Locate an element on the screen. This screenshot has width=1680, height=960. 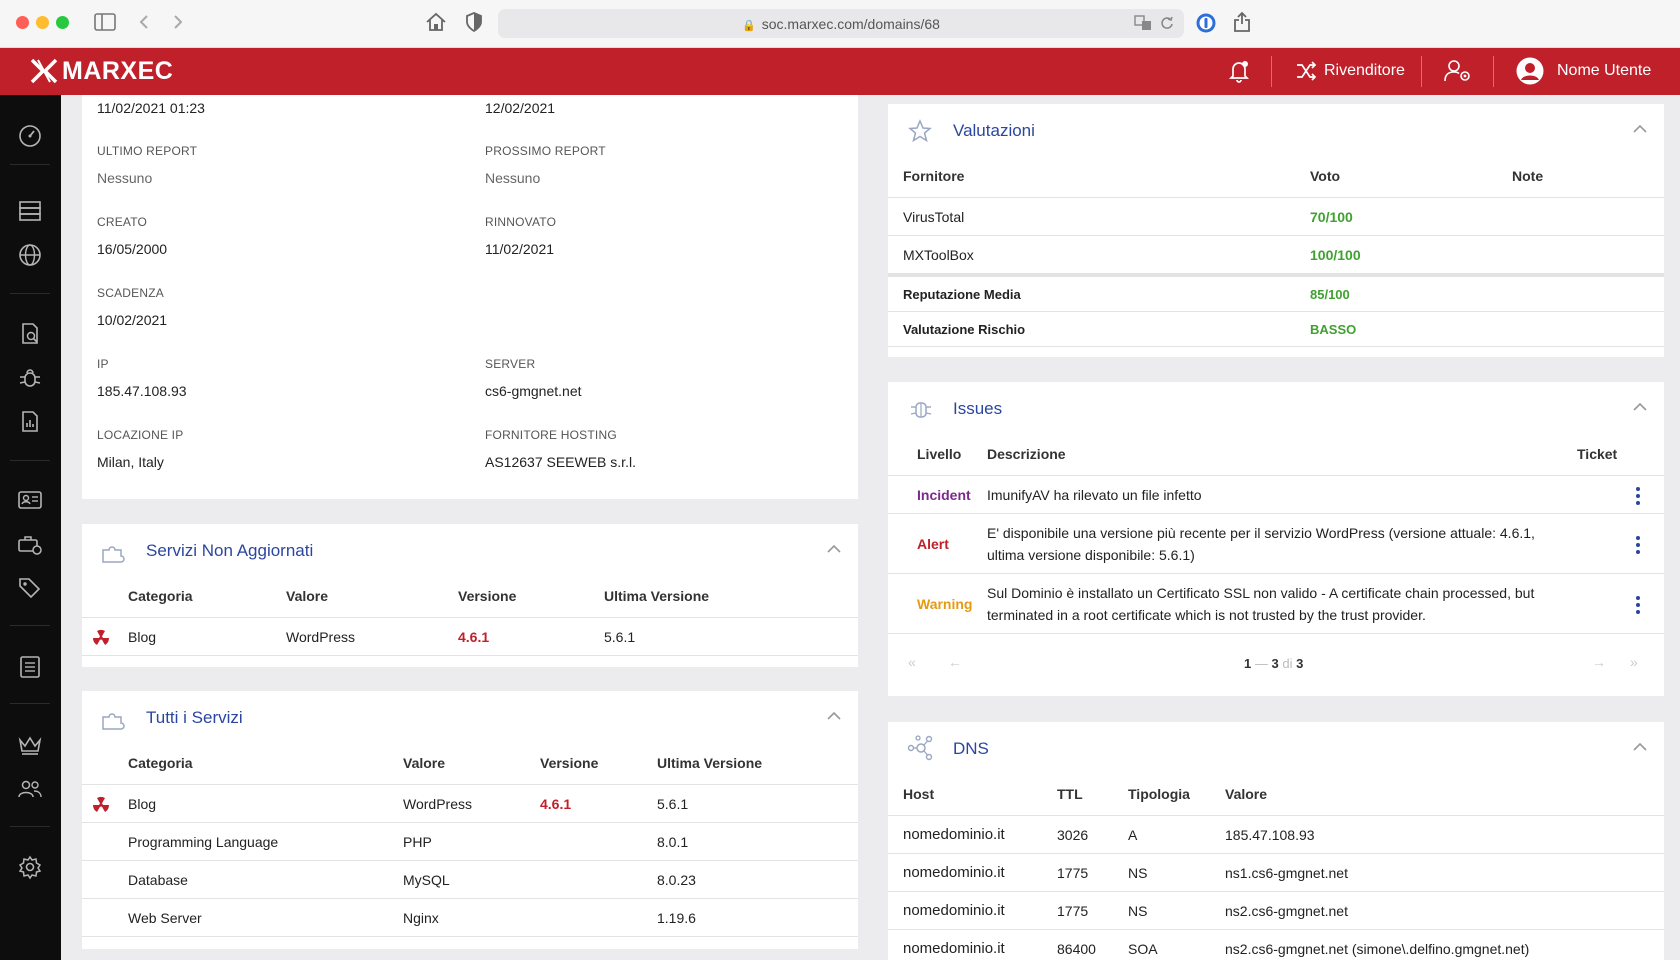
avatar is located at coordinates (1530, 71).